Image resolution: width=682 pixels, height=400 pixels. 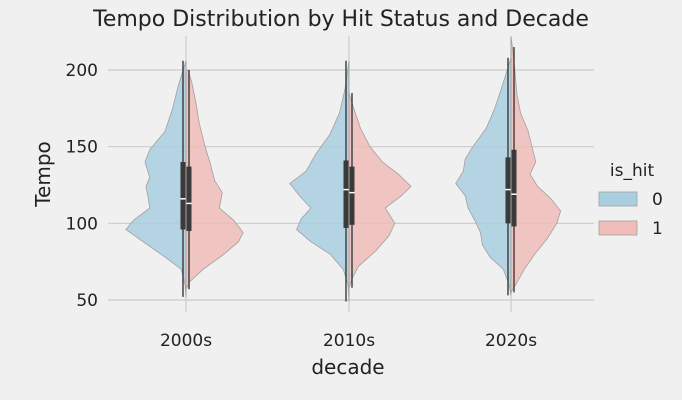 What do you see at coordinates (43, 174) in the screenshot?
I see `y-axis-label: Tempo` at bounding box center [43, 174].